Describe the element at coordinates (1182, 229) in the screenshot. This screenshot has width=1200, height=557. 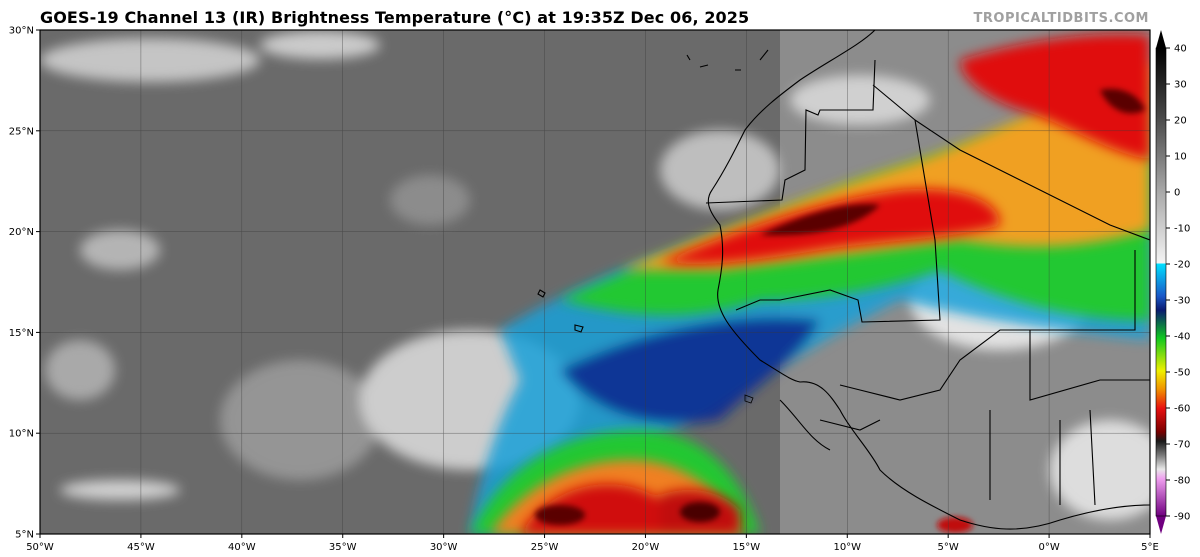
I see `colorbar-tick-label: -10` at that location.